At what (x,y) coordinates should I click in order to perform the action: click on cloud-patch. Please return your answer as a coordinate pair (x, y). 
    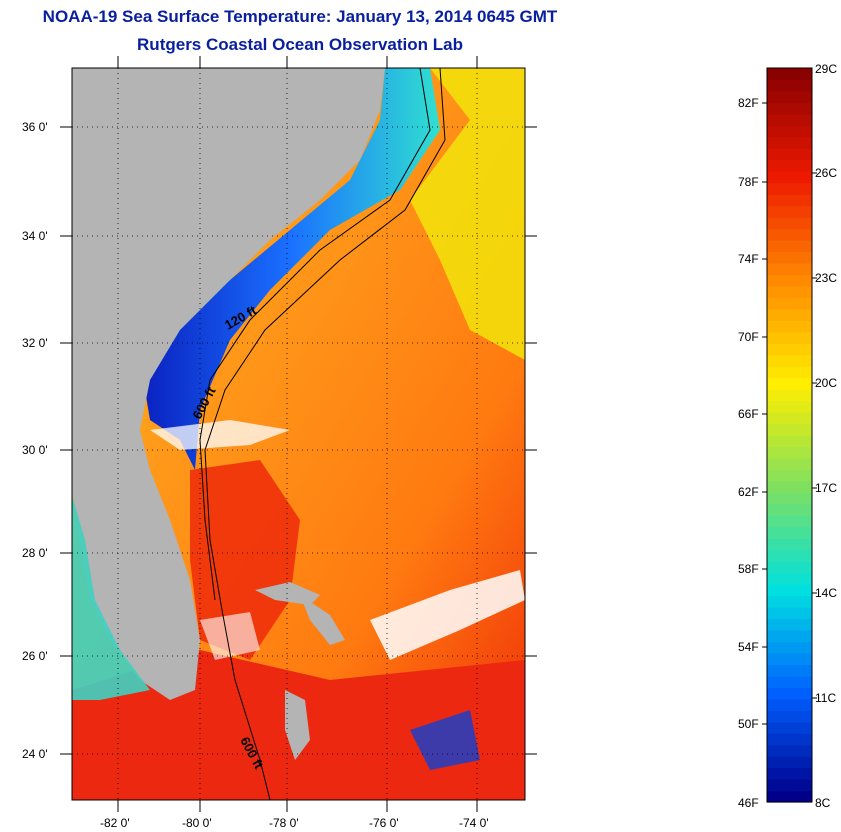
    Looking at the image, I should click on (447, 615).